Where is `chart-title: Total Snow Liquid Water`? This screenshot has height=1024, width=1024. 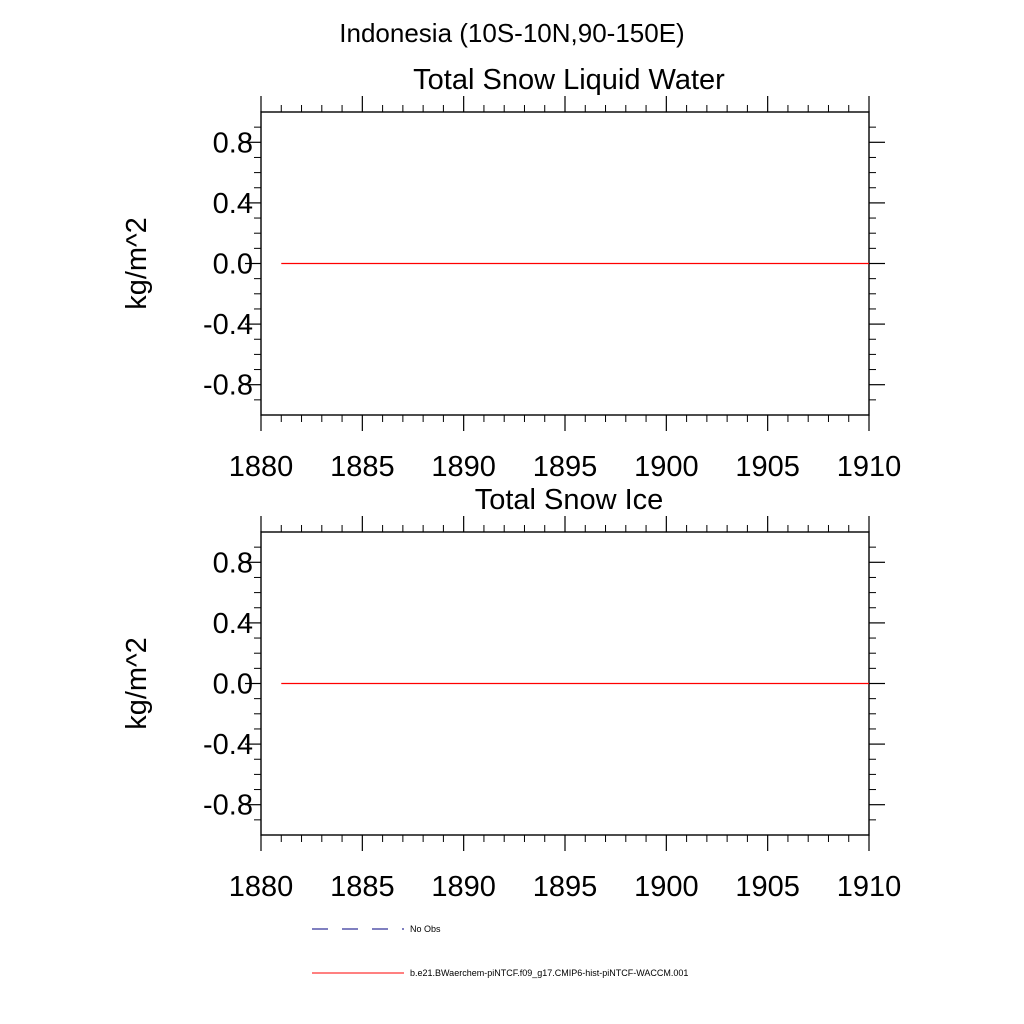 chart-title: Total Snow Liquid Water is located at coordinates (569, 80).